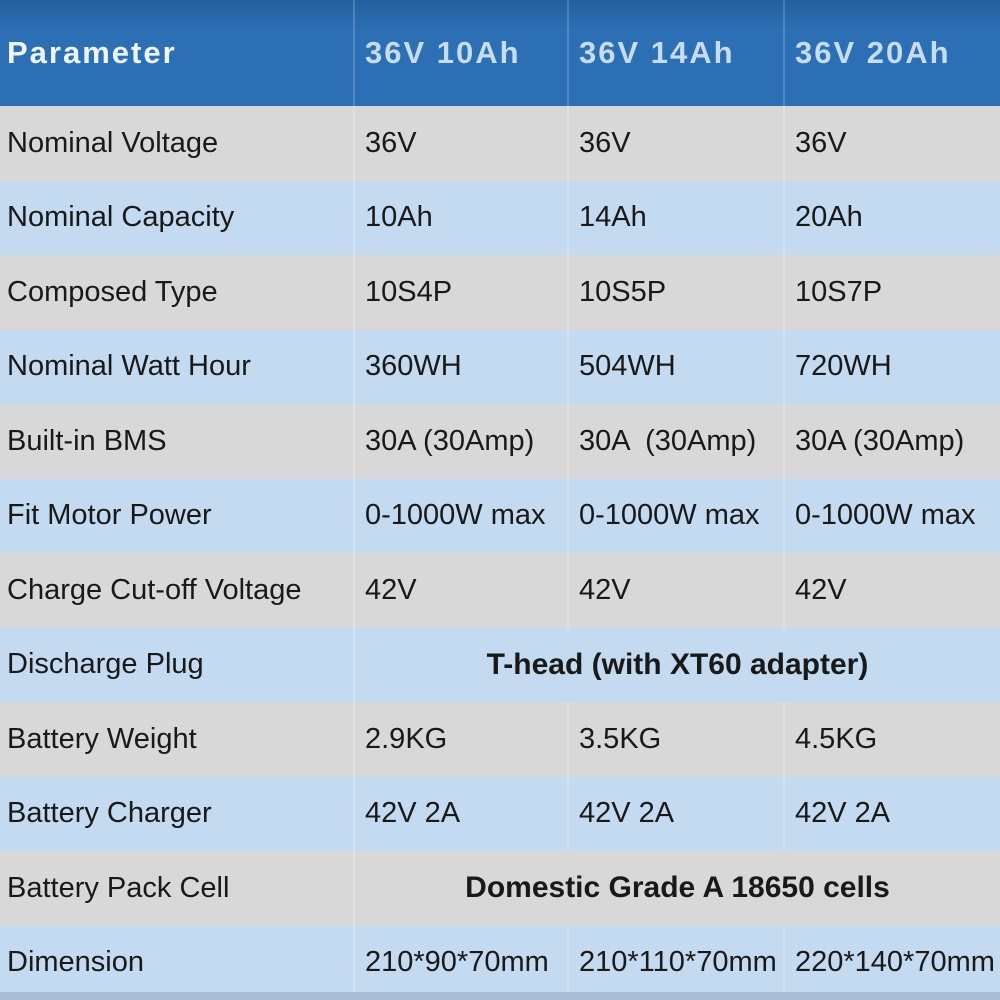 The width and height of the screenshot is (1000, 1000). I want to click on row-label: Battery Charger, so click(109, 813).